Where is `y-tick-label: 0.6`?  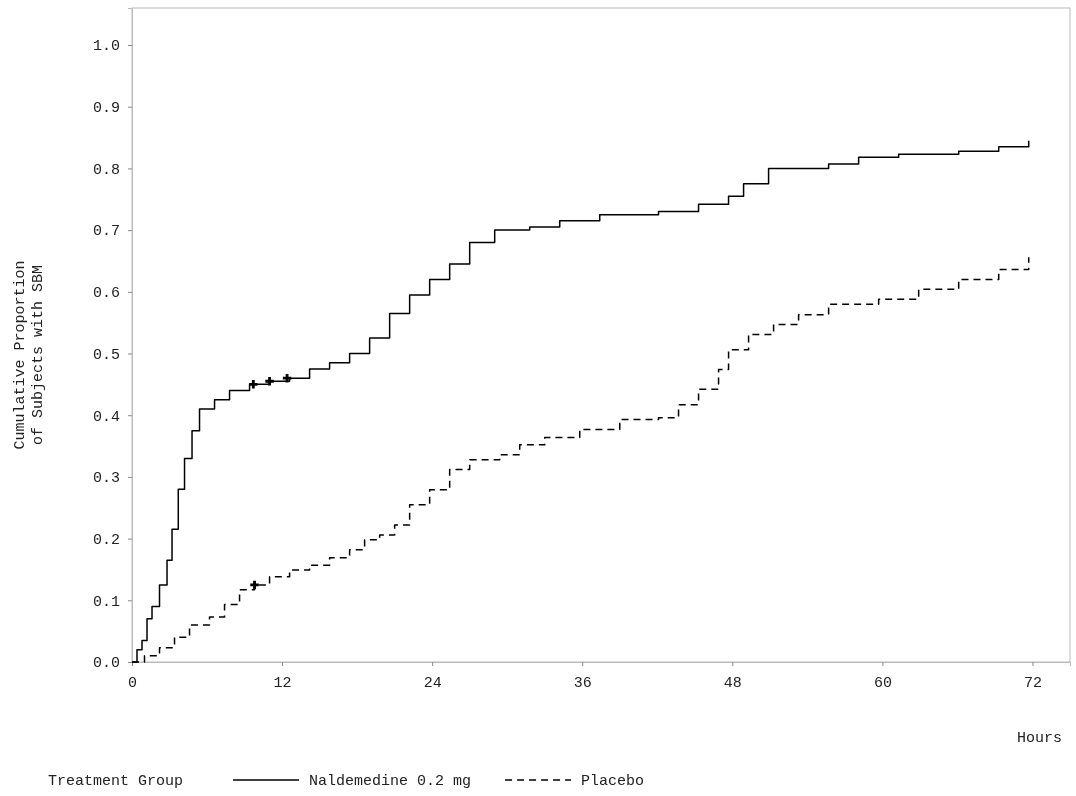 y-tick-label: 0.6 is located at coordinates (106, 294).